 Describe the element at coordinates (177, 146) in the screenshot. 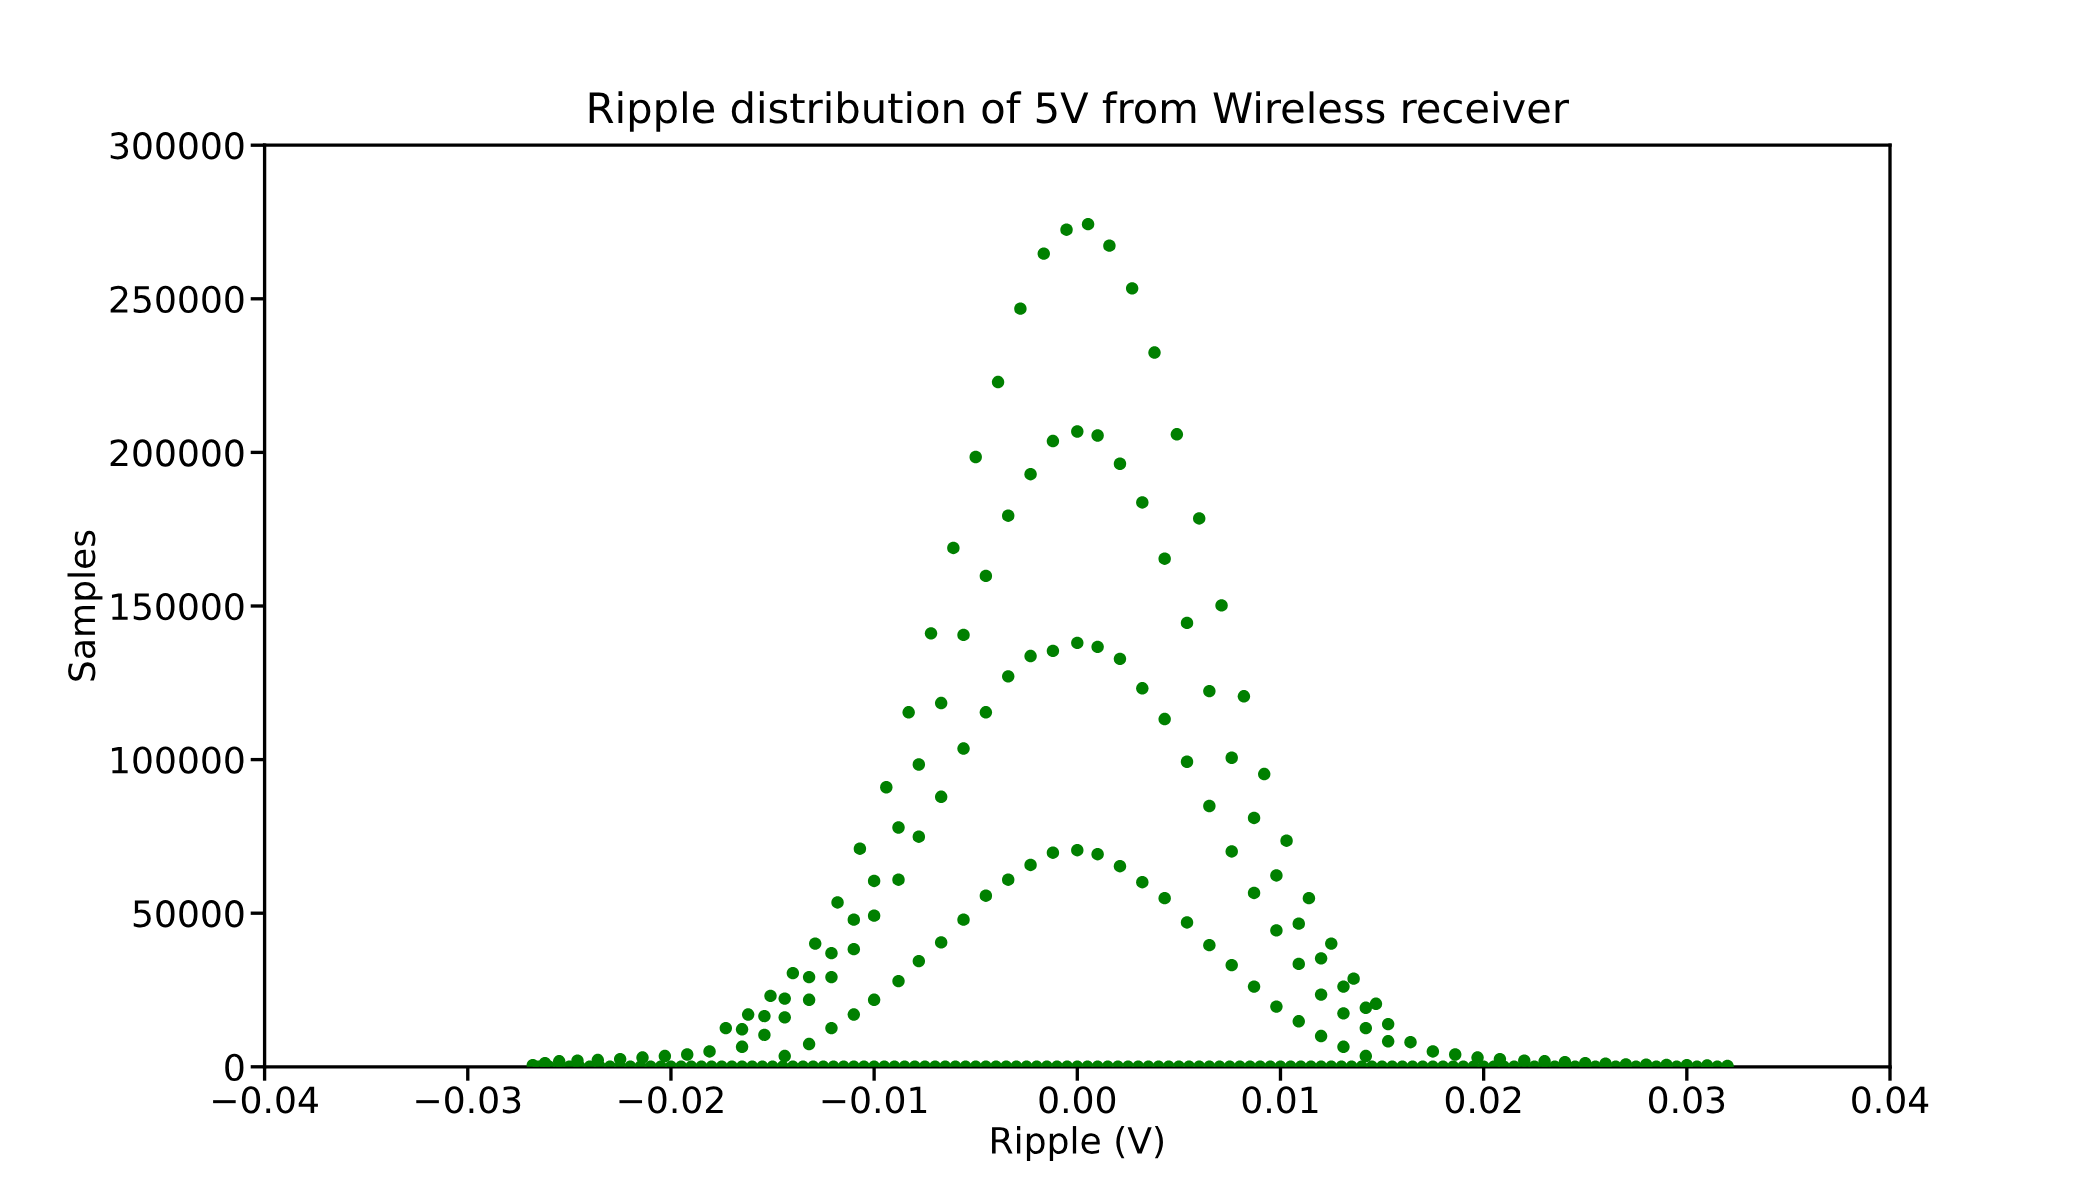

I see `y-tick-label: 300000` at that location.